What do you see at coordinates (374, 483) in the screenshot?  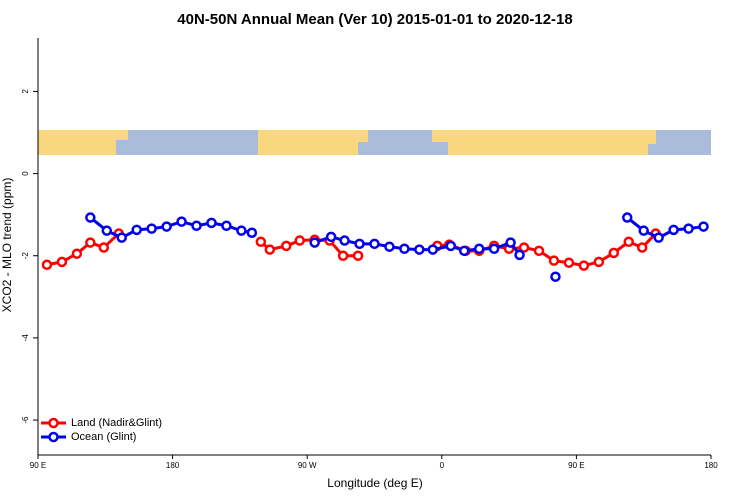 I see `x-axis-label: Longitude (deg E)` at bounding box center [374, 483].